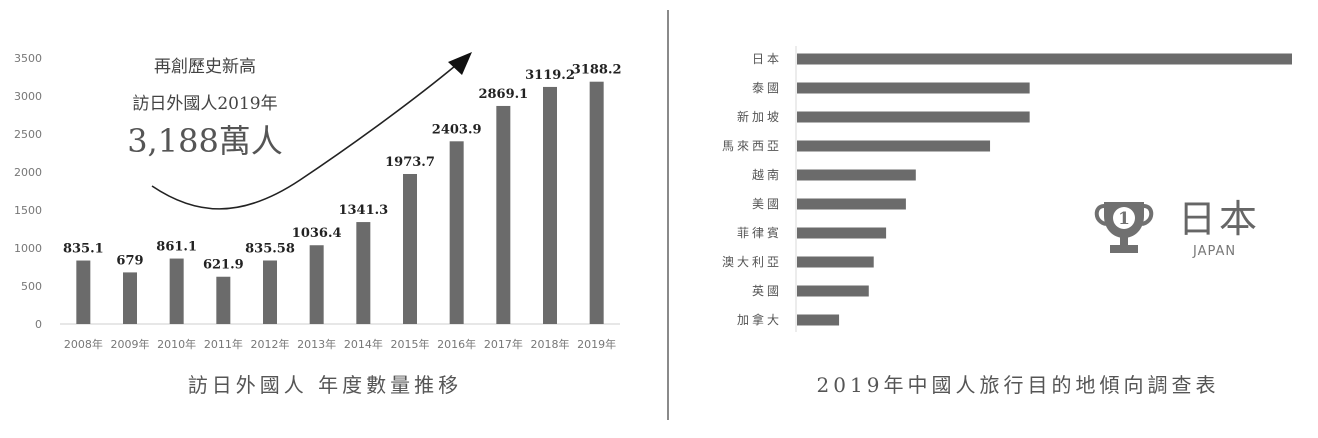 The height and width of the screenshot is (438, 1318). I want to click on x-tick-label: 2019年, so click(596, 344).